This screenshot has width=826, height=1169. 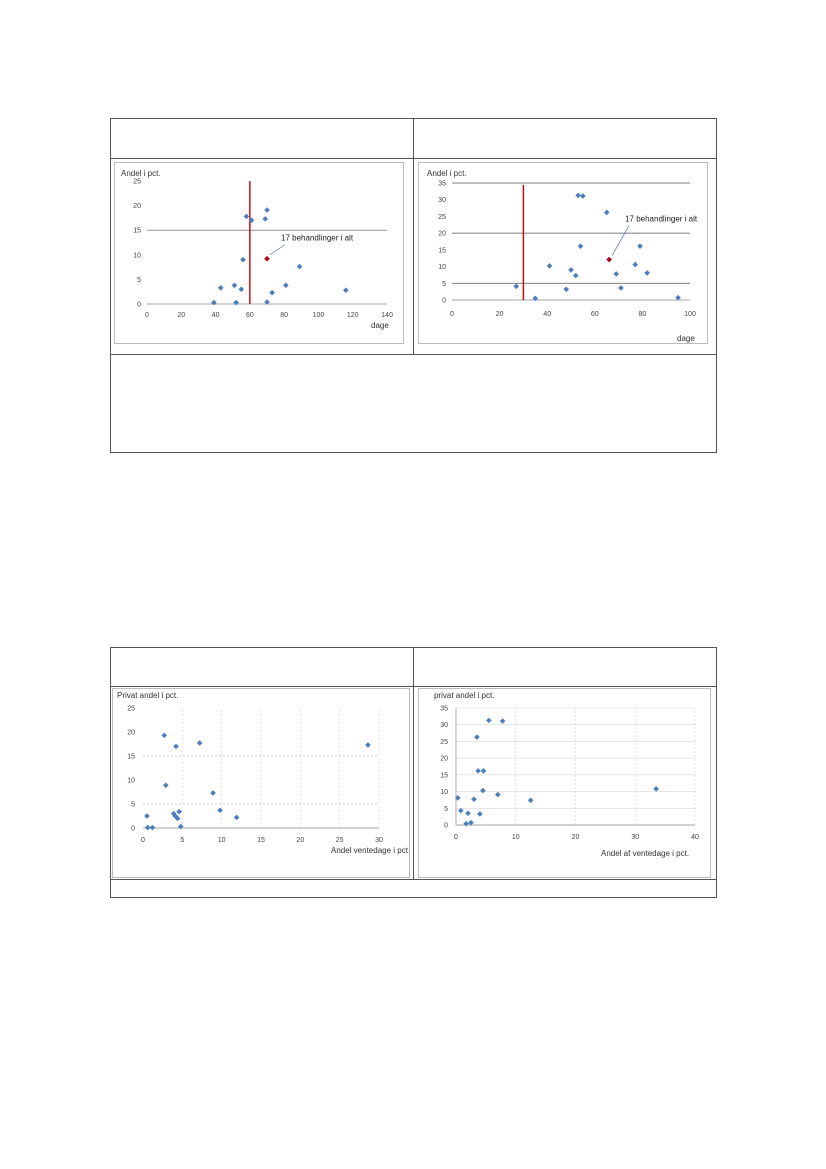 I want to click on x-tick-label: 15, so click(x=261, y=840).